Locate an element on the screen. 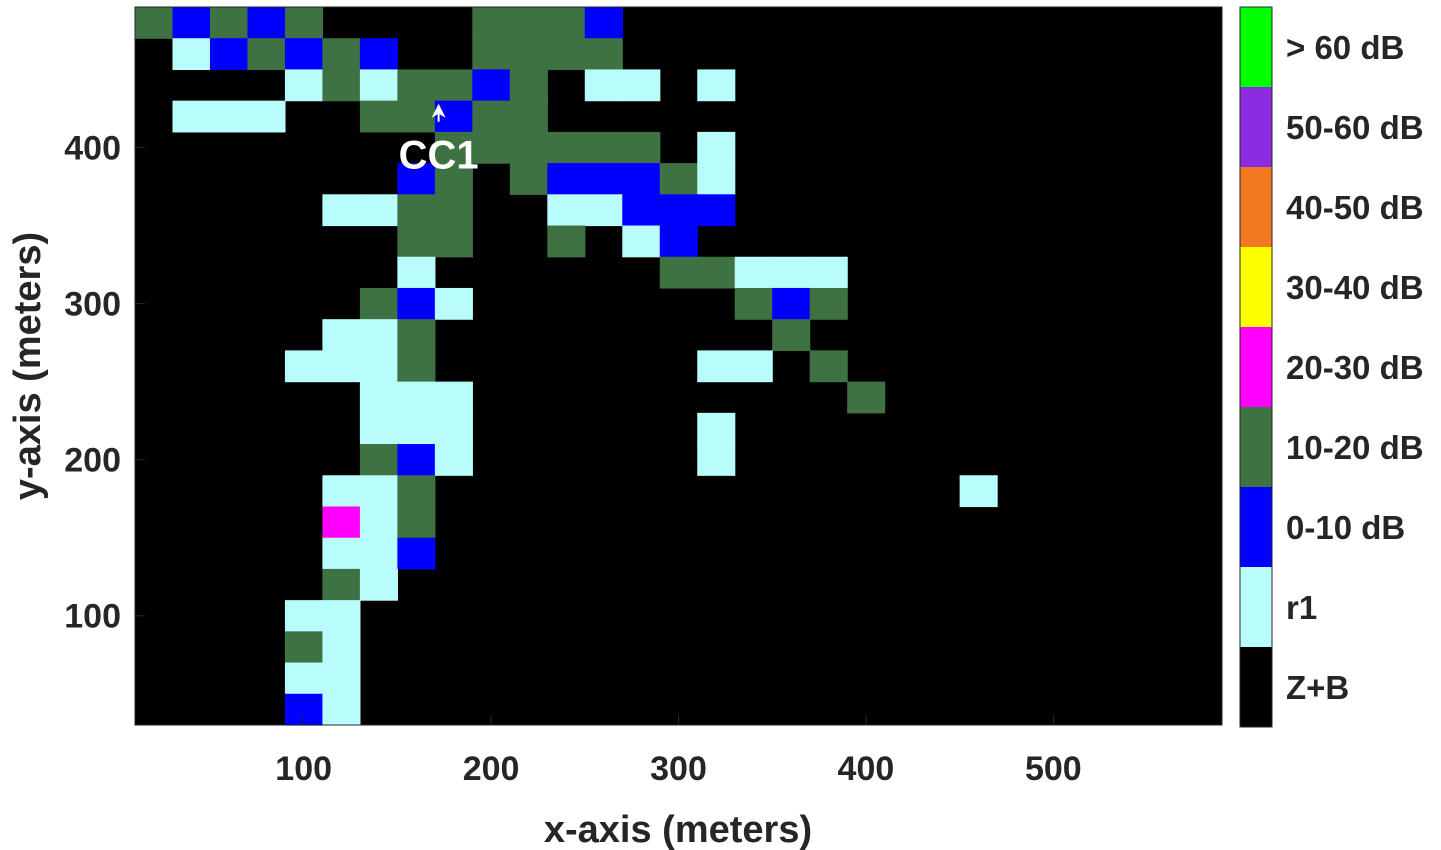  x-tick-label: 100 is located at coordinates (303, 769).